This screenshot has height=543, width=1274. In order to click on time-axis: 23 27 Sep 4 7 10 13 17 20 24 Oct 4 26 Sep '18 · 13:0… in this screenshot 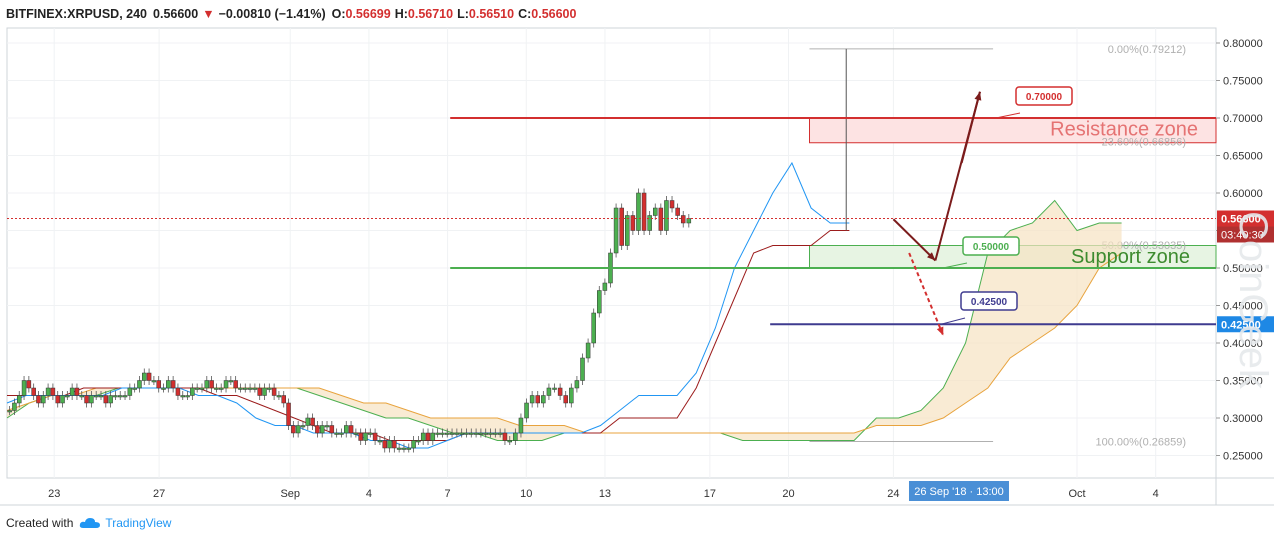, I will do `click(603, 491)`.